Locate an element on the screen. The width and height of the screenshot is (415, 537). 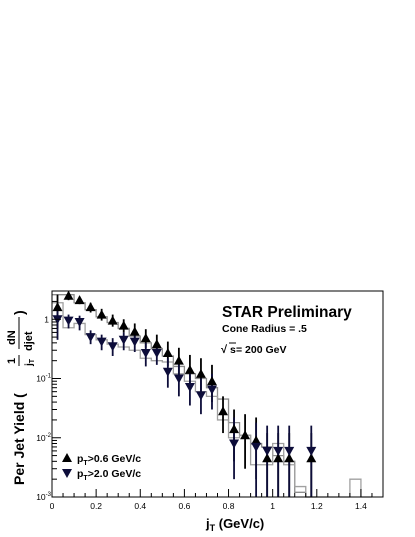
y-tick-label-1: 10⁻¹ is located at coordinates (43, 379).